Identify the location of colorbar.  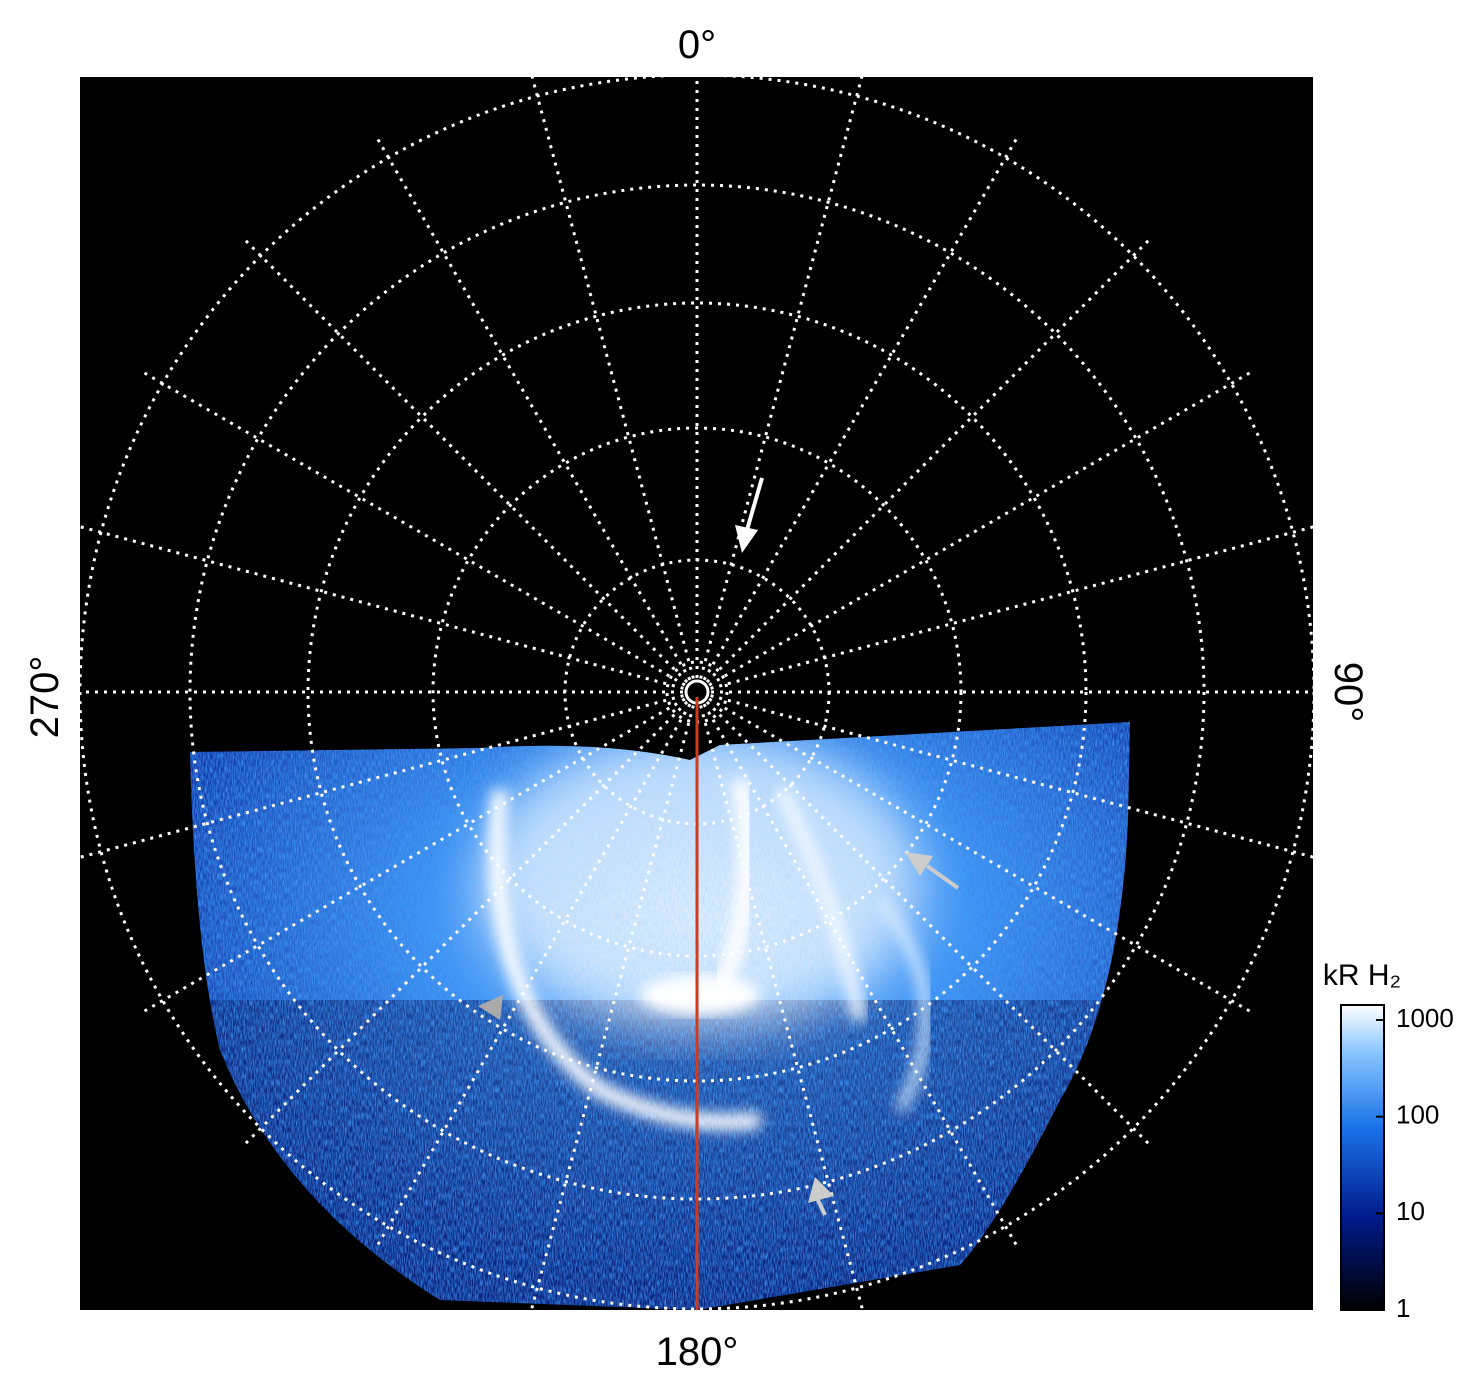
(1362, 1157).